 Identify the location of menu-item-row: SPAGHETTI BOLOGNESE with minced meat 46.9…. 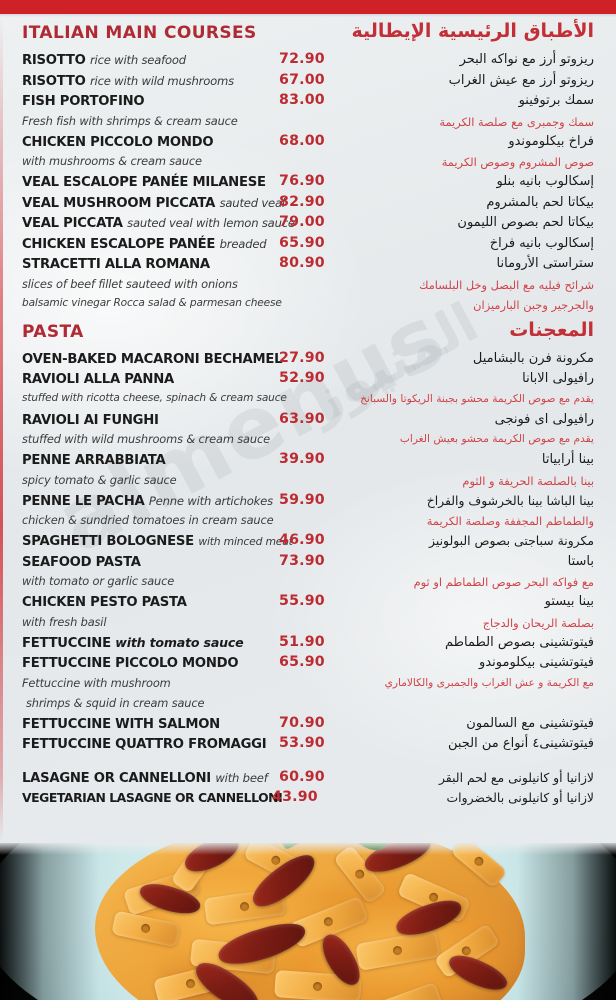
(308, 542).